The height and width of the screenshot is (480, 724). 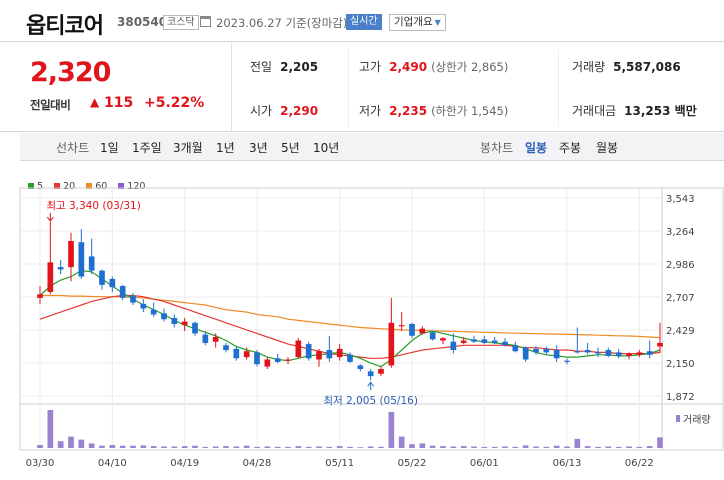 I want to click on current-price-box: 2,320 전일대비 ▲ 115 +5.22%, so click(x=126, y=87).